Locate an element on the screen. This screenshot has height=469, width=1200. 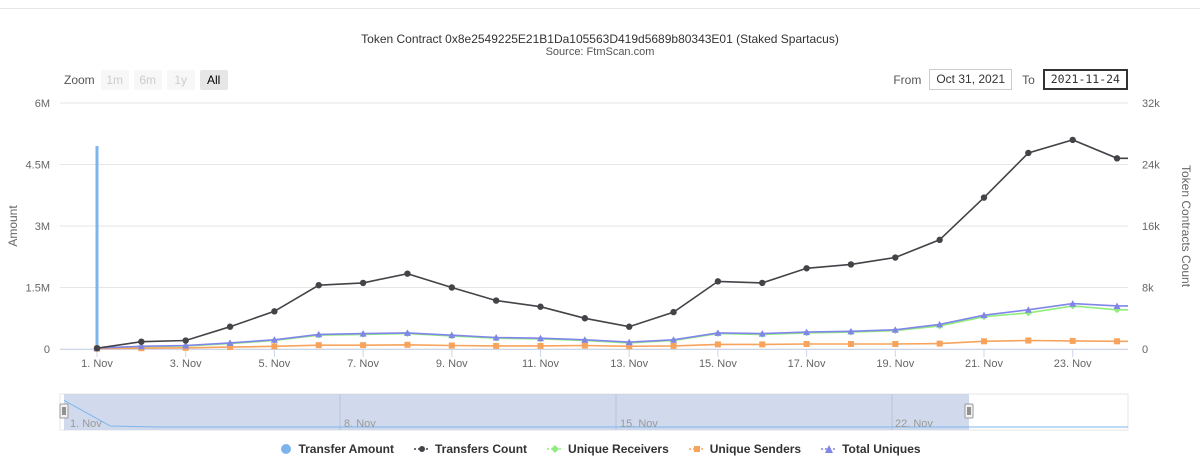
y-right-tick-label: 24k is located at coordinates (1151, 166).